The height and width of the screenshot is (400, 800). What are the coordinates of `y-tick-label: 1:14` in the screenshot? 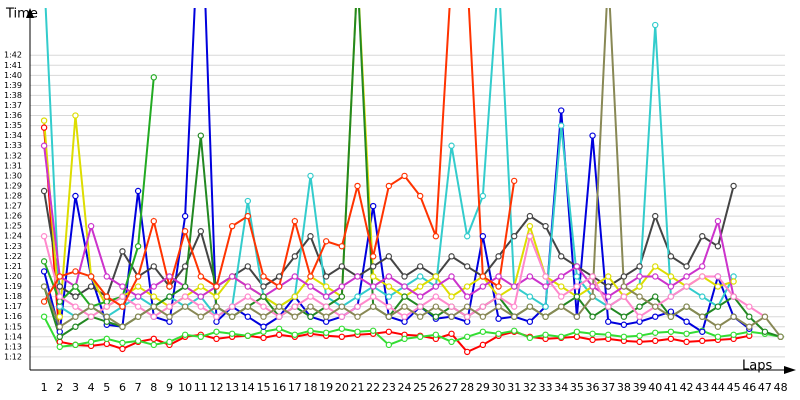 It's located at (13, 336).